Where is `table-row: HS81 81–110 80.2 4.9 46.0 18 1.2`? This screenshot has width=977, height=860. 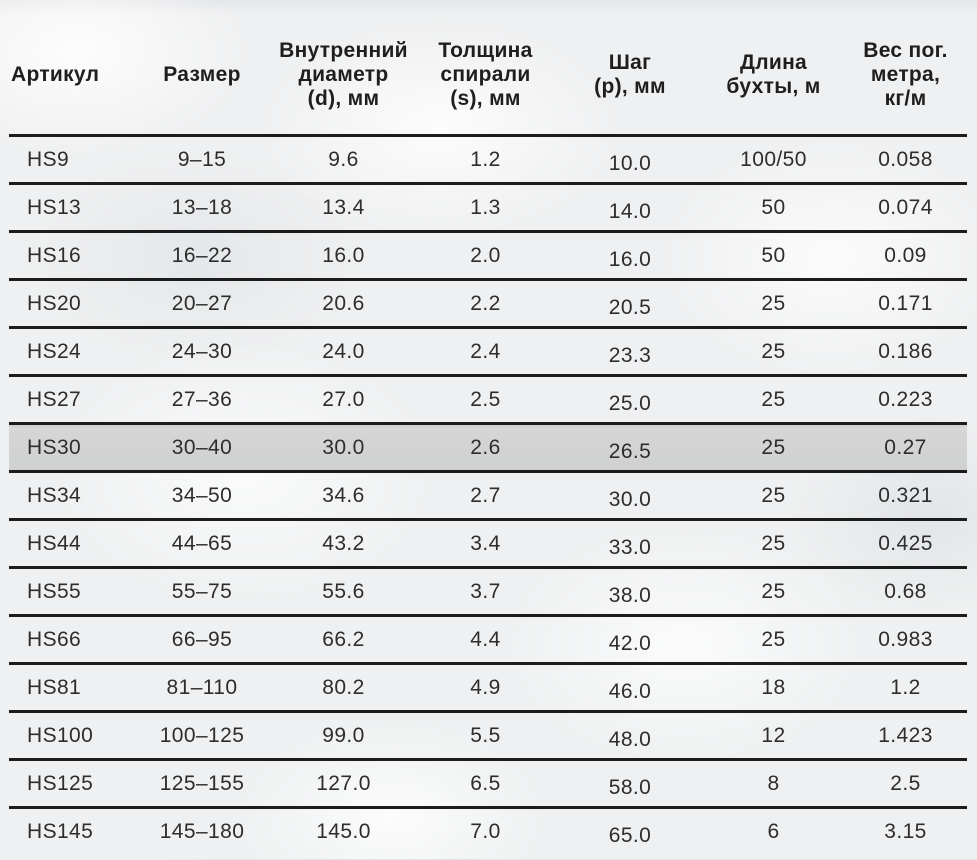
table-row: HS81 81–110 80.2 4.9 46.0 18 1.2 is located at coordinates (488, 687).